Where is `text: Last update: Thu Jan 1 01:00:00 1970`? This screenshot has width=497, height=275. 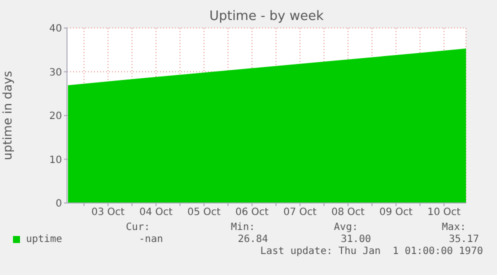
text: Last update: Thu Jan 1 01:00:00 1970 is located at coordinates (371, 251).